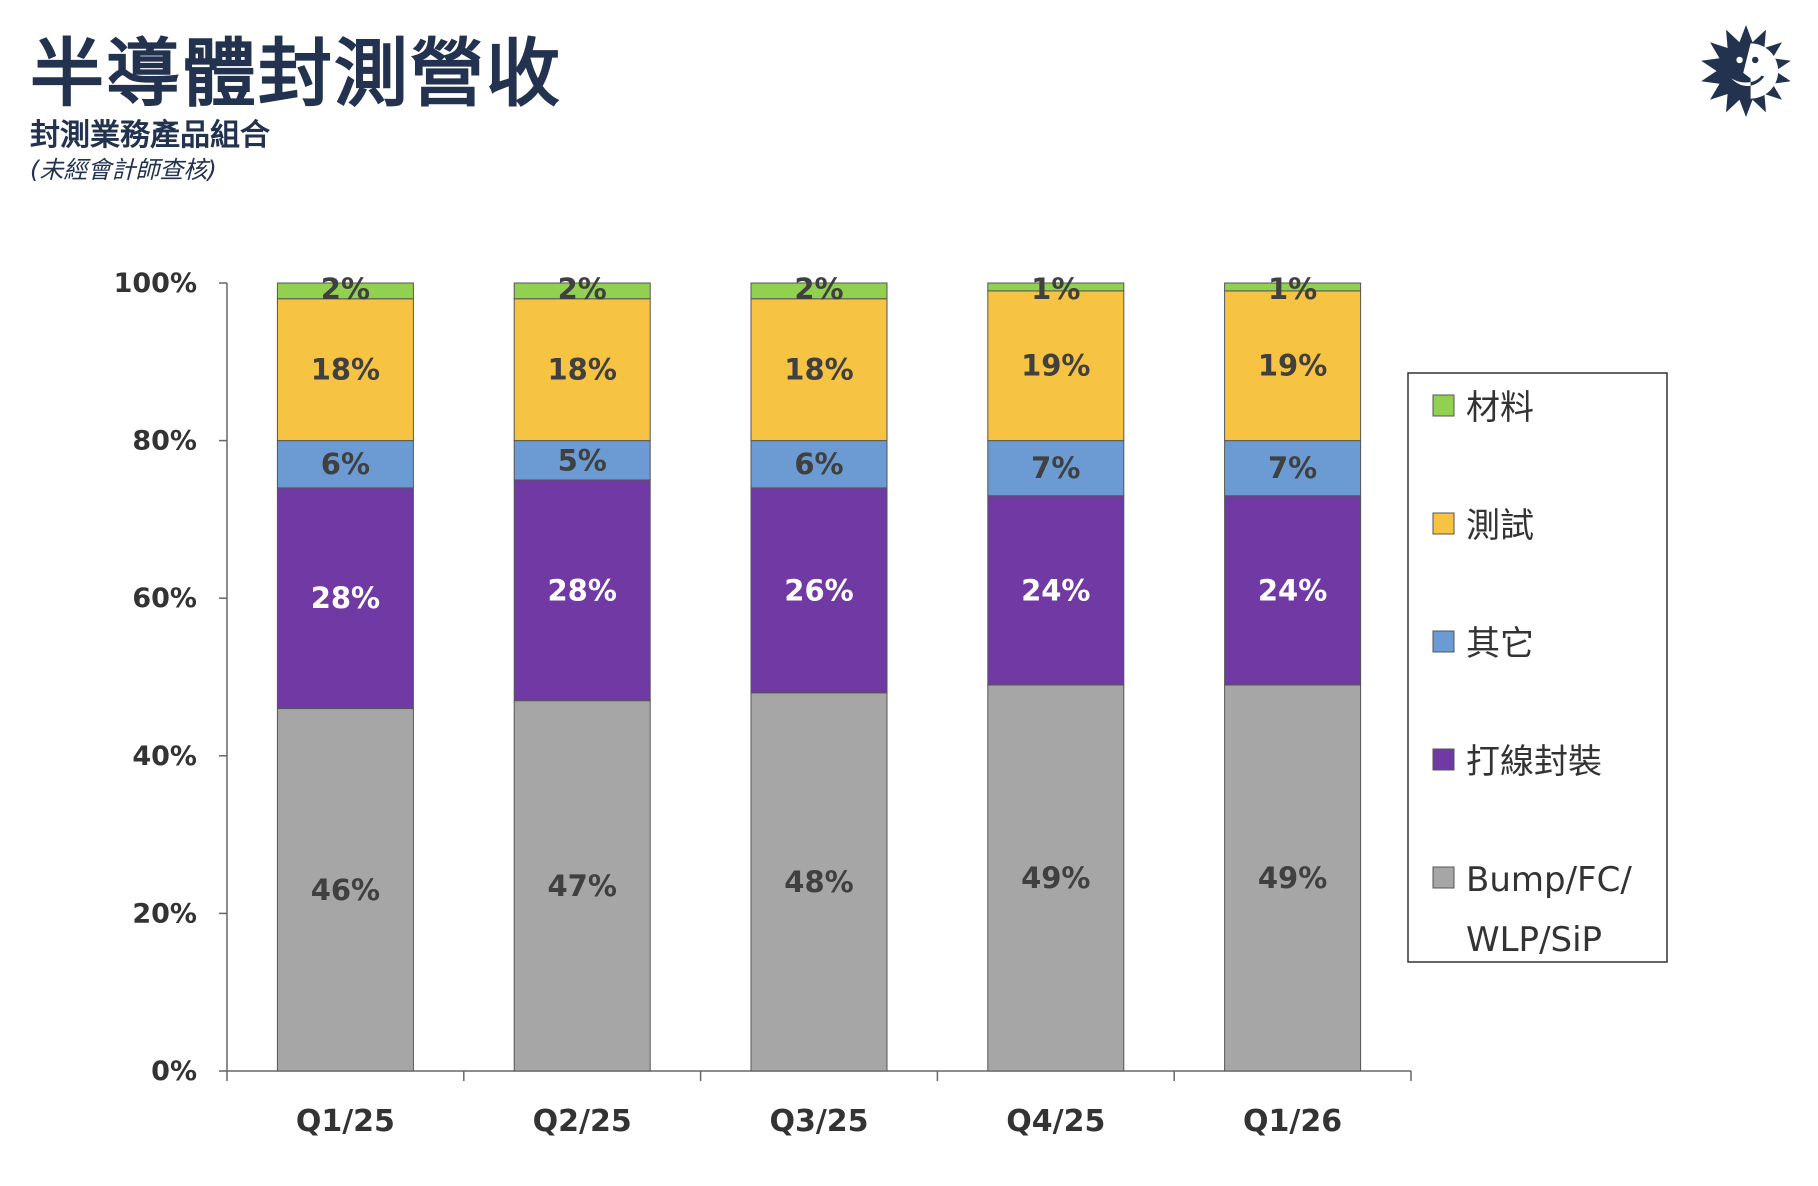 Image resolution: width=1818 pixels, height=1186 pixels. Describe the element at coordinates (1500, 526) in the screenshot. I see `legend-label: 測試` at that location.